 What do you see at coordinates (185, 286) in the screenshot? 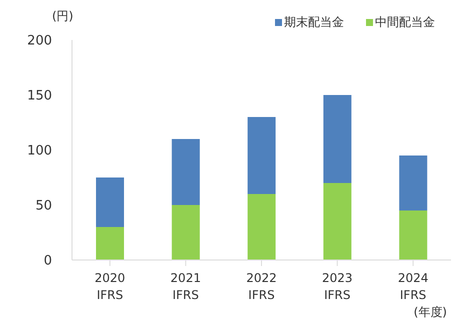
I see `x-tick-label: 2021 IFRS` at bounding box center [185, 286].